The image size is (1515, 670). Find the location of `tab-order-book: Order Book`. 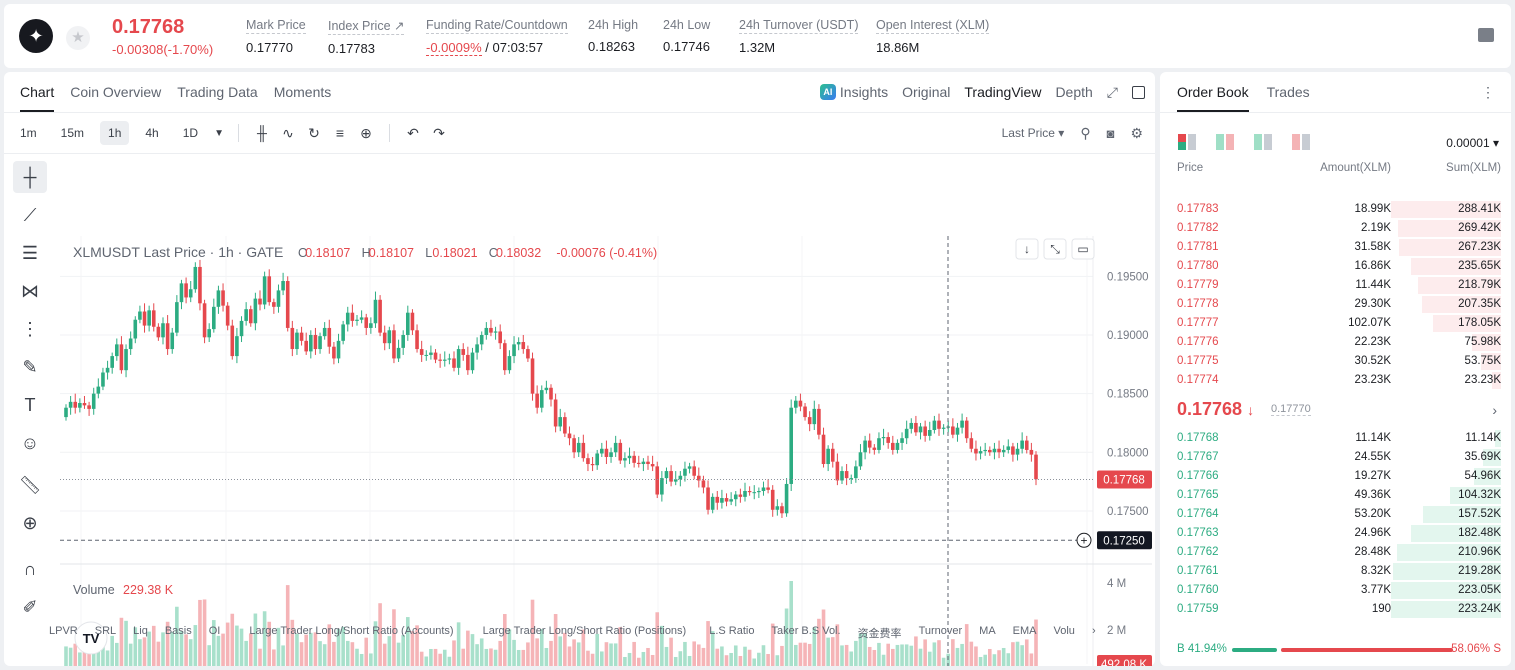

tab-order-book: Order Book is located at coordinates (1213, 92).